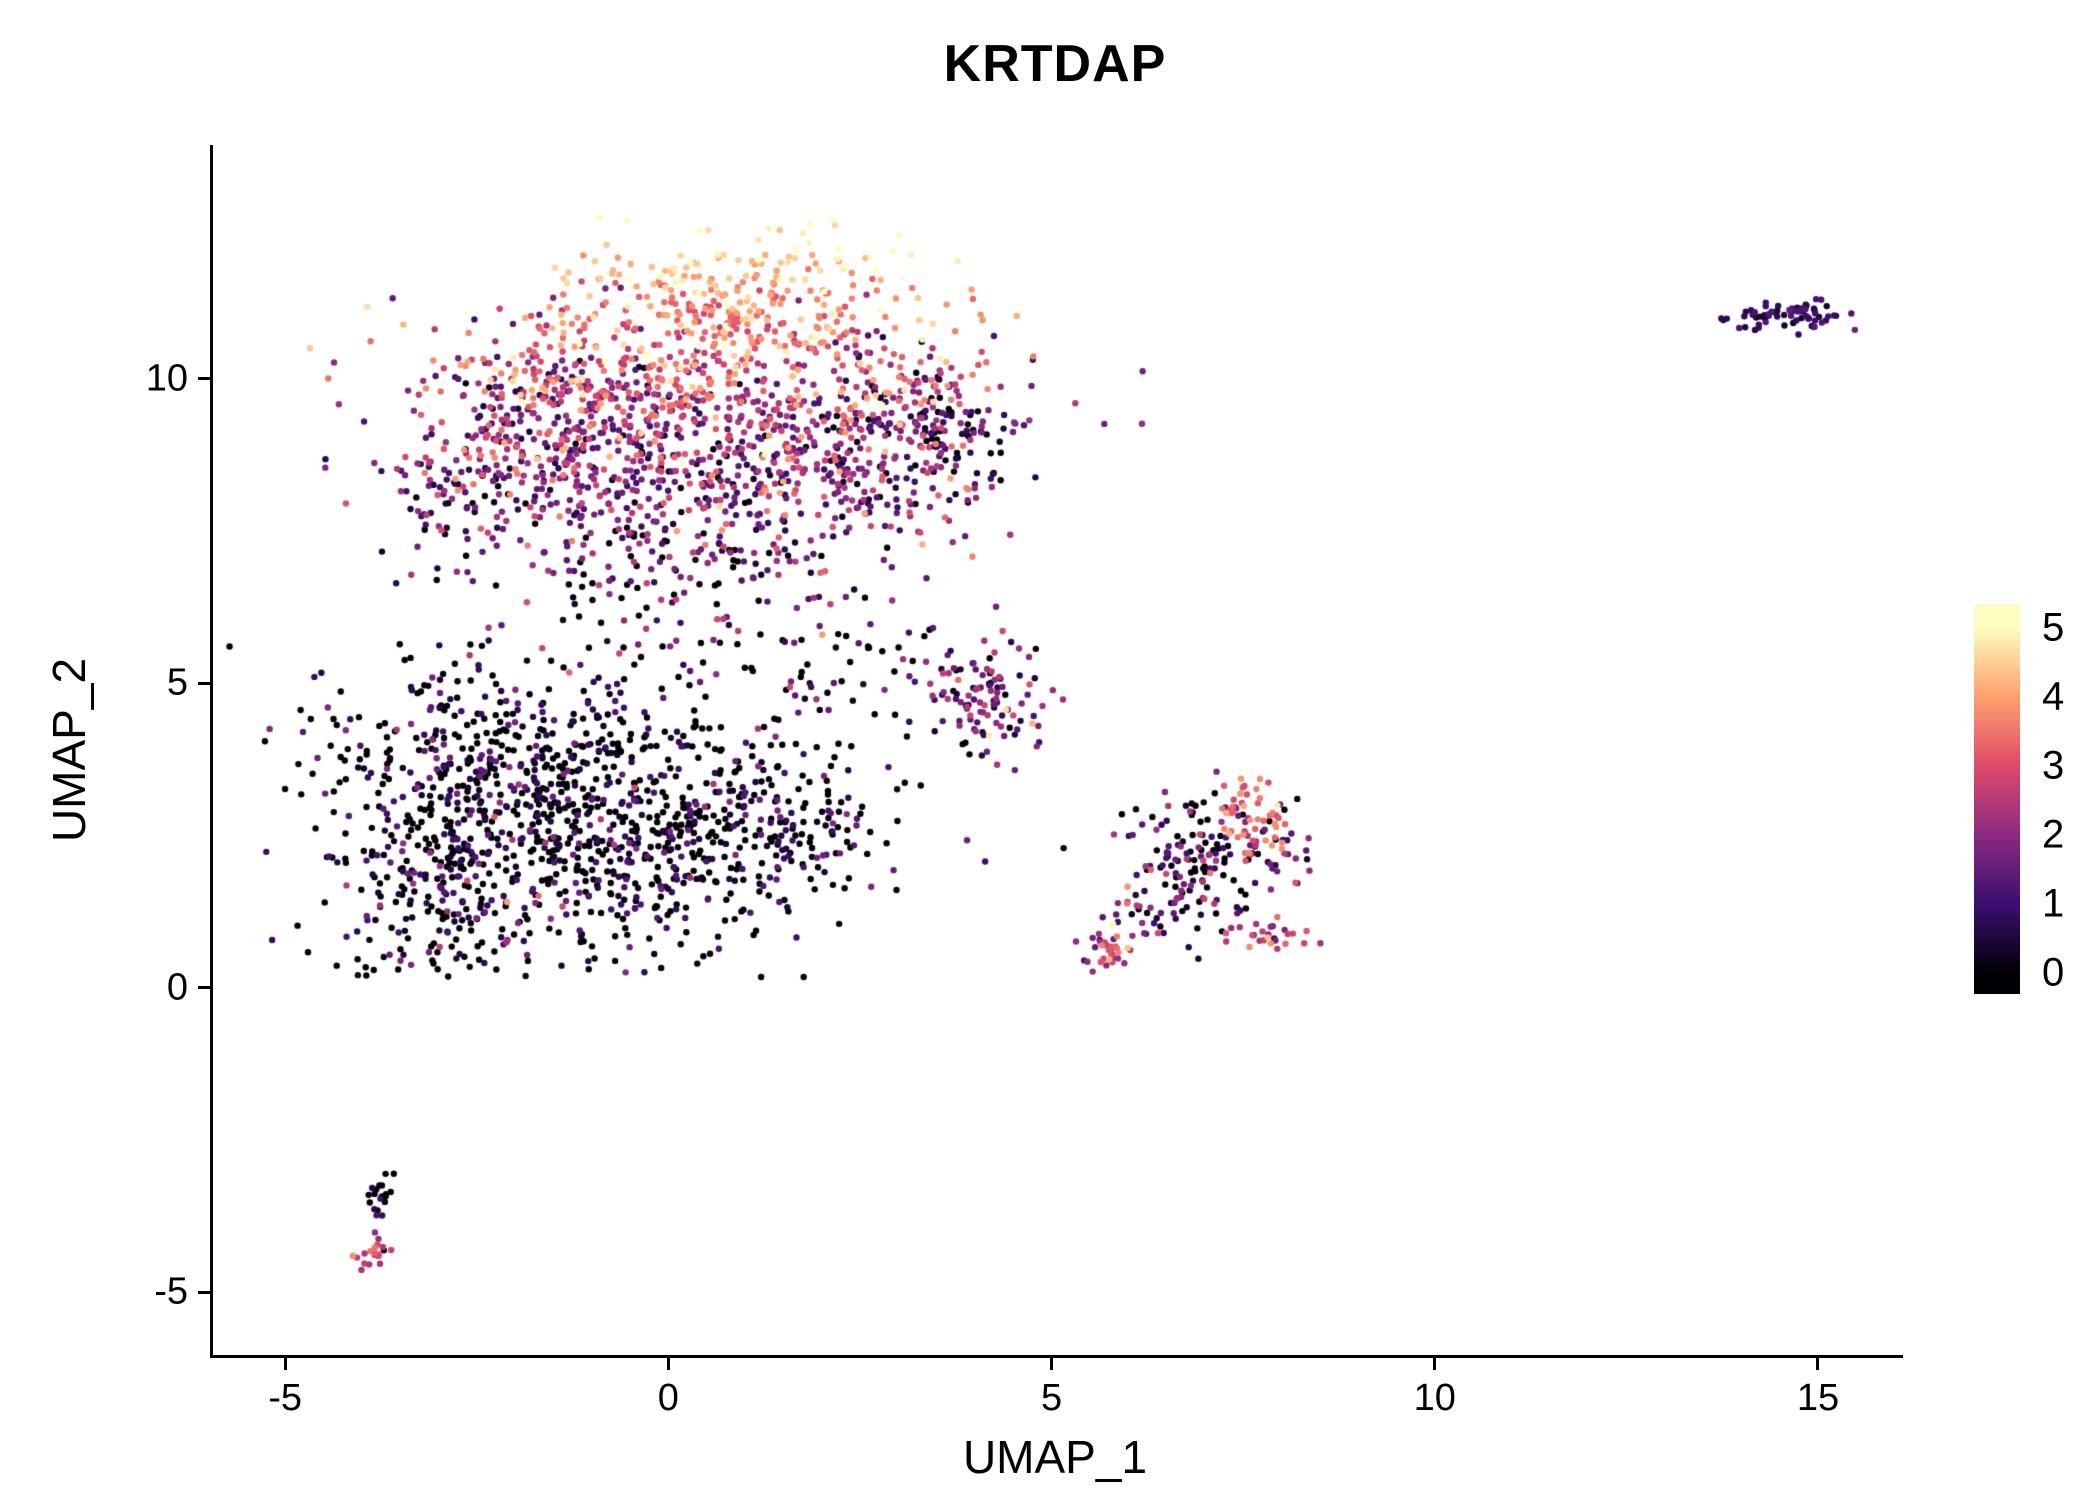 The height and width of the screenshot is (1500, 2100). Describe the element at coordinates (2053, 834) in the screenshot. I see `legend-tick-label: 2` at that location.